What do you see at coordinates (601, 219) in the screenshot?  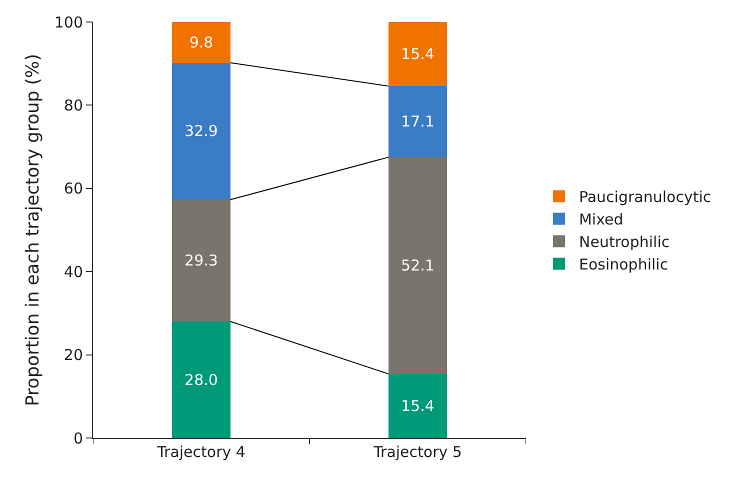 I see `legend-label: Mixed` at bounding box center [601, 219].